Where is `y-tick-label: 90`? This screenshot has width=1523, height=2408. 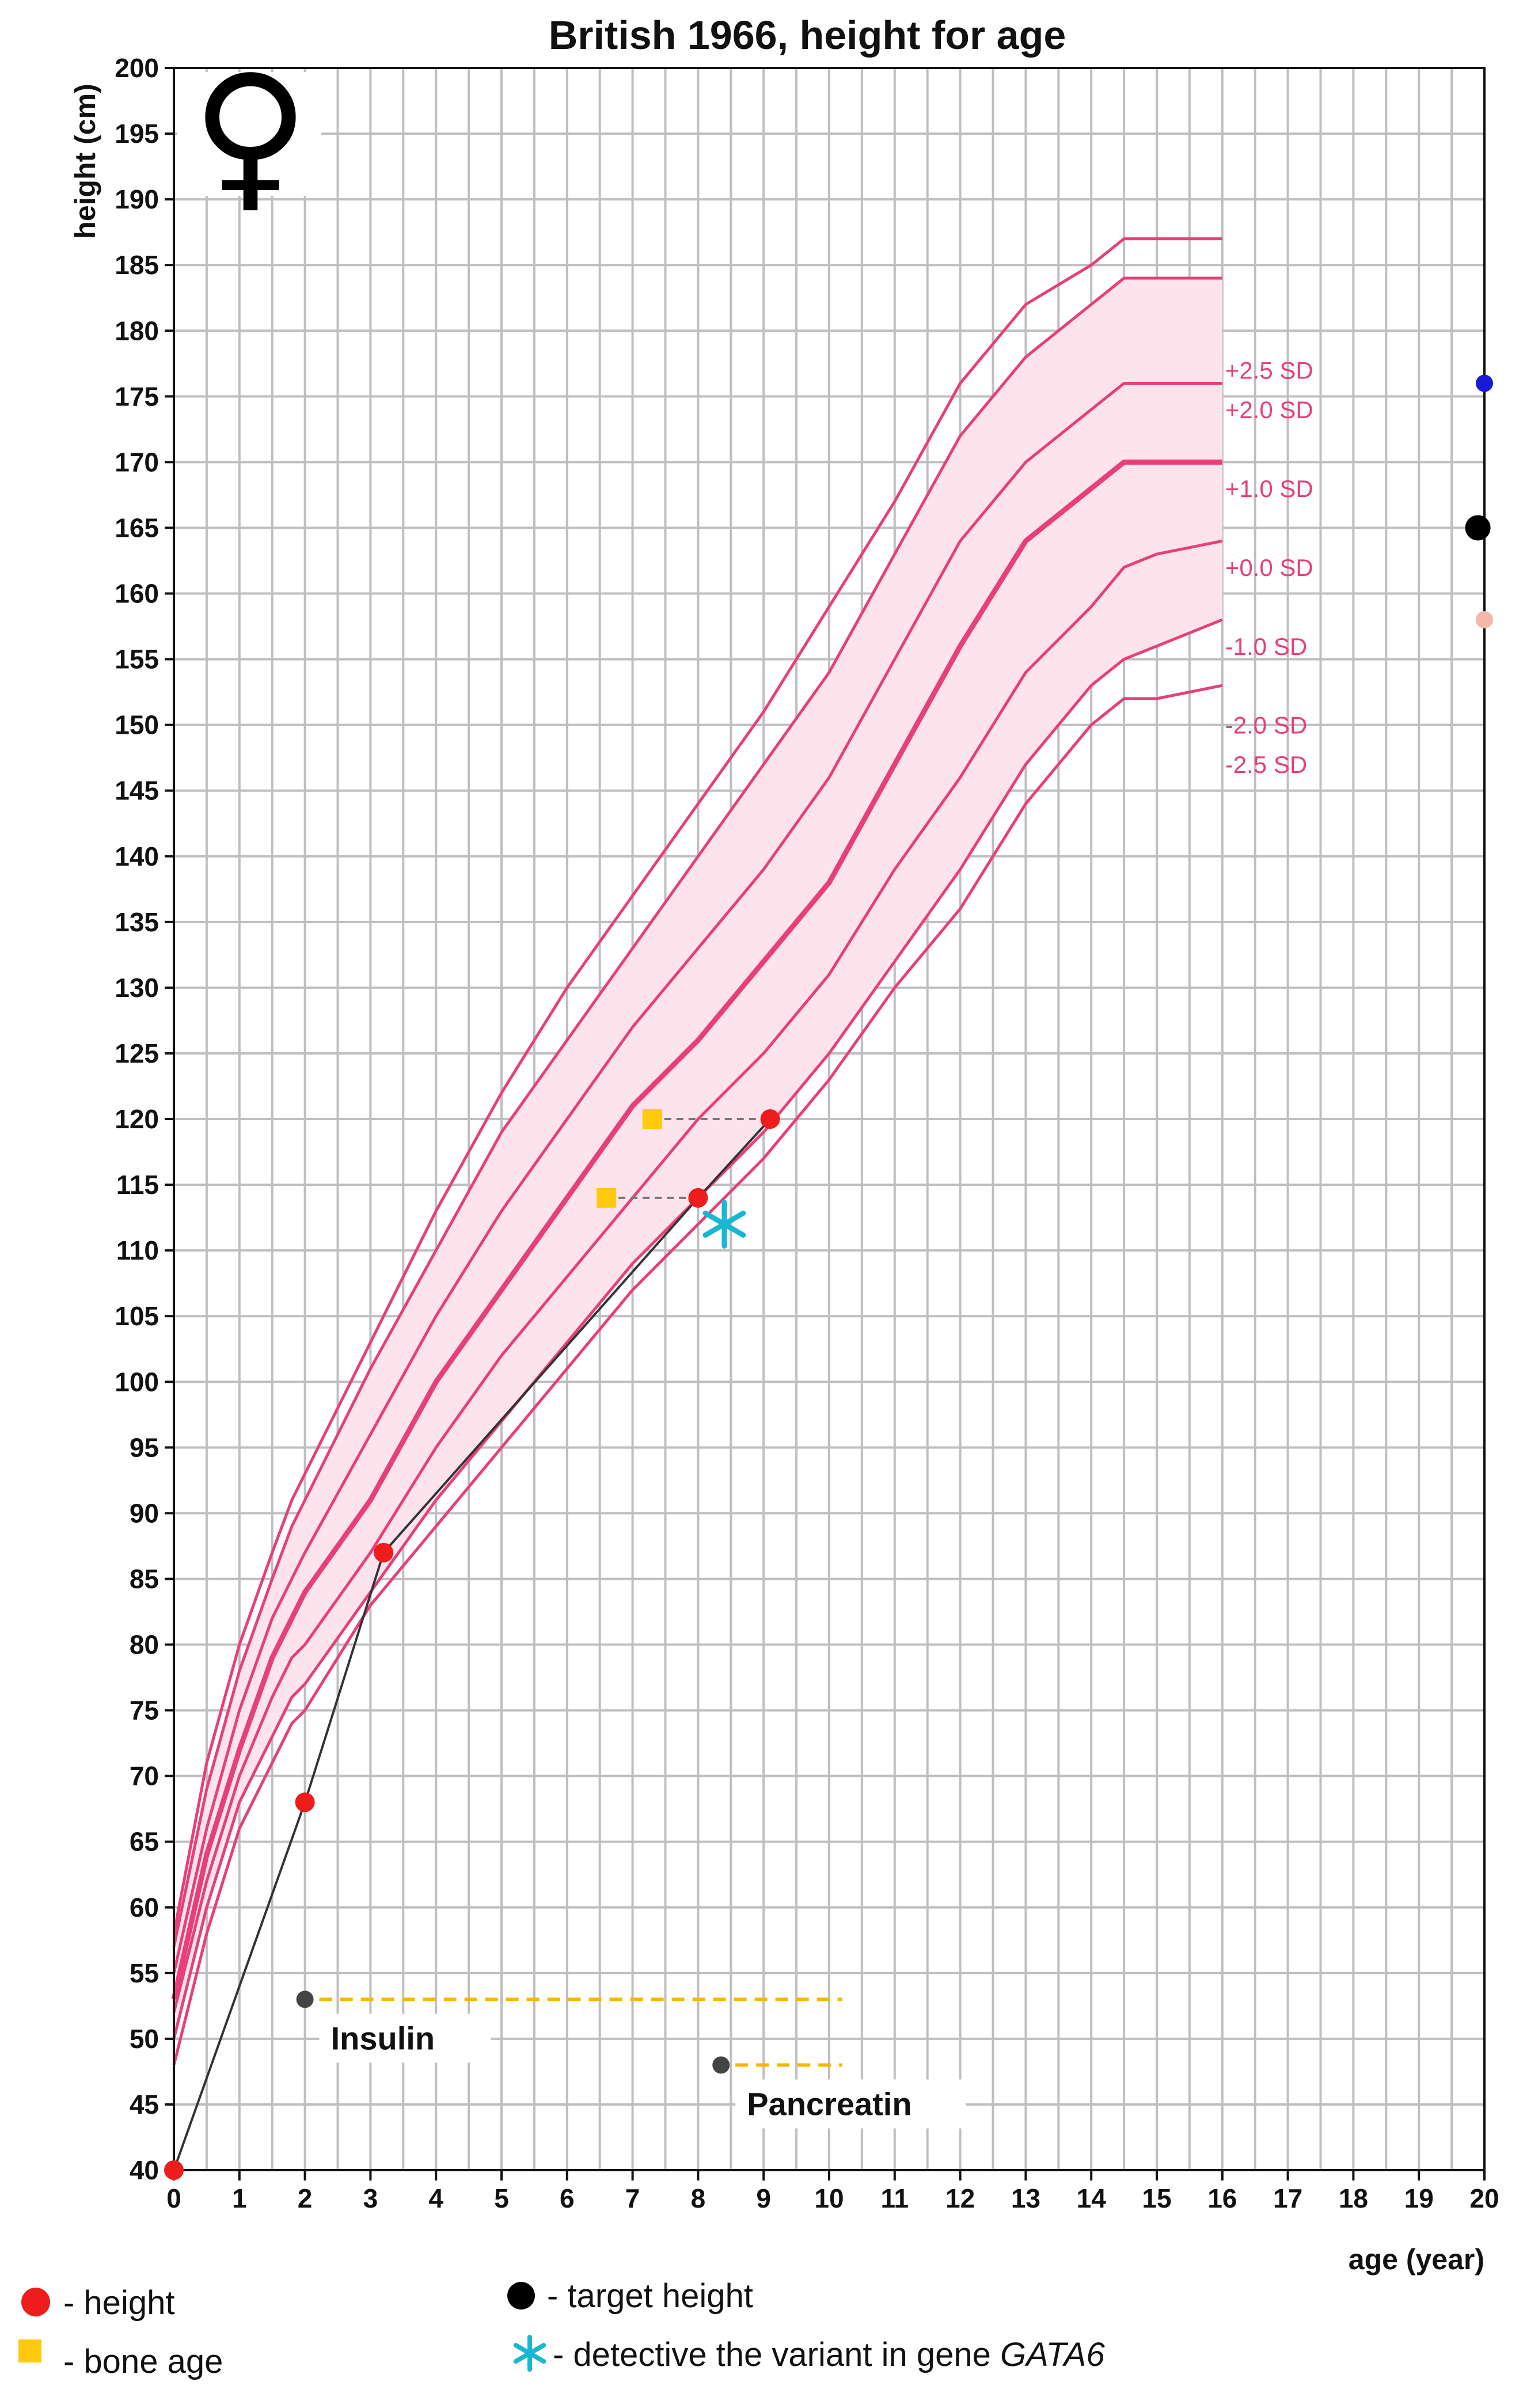 y-tick-label: 90 is located at coordinates (144, 1513).